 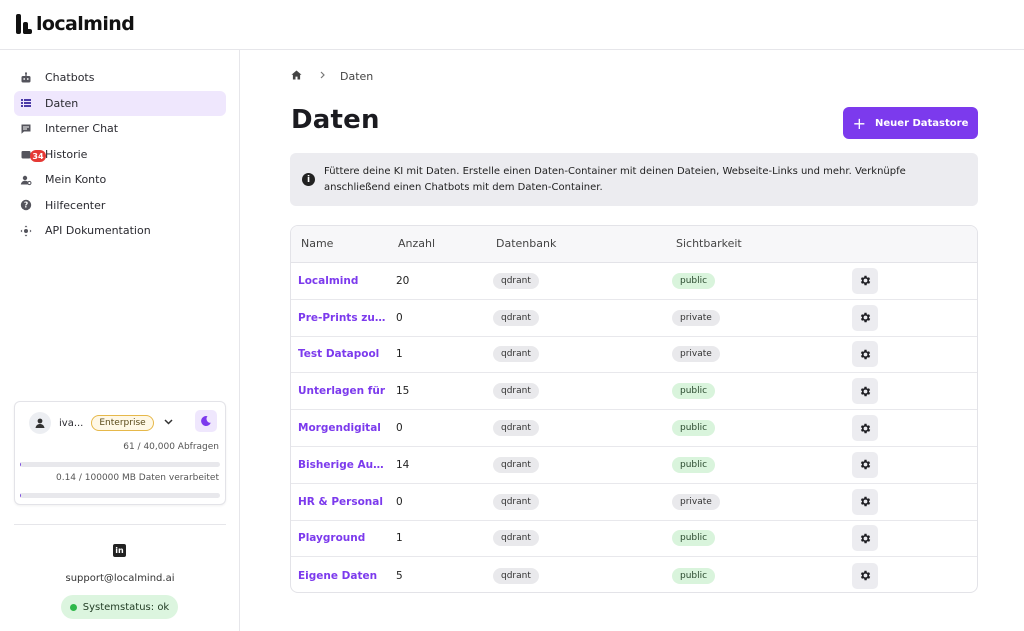 I want to click on data-usage-text: 0.14 / 100000 MB Daten verarbeitet, so click(x=137, y=478).